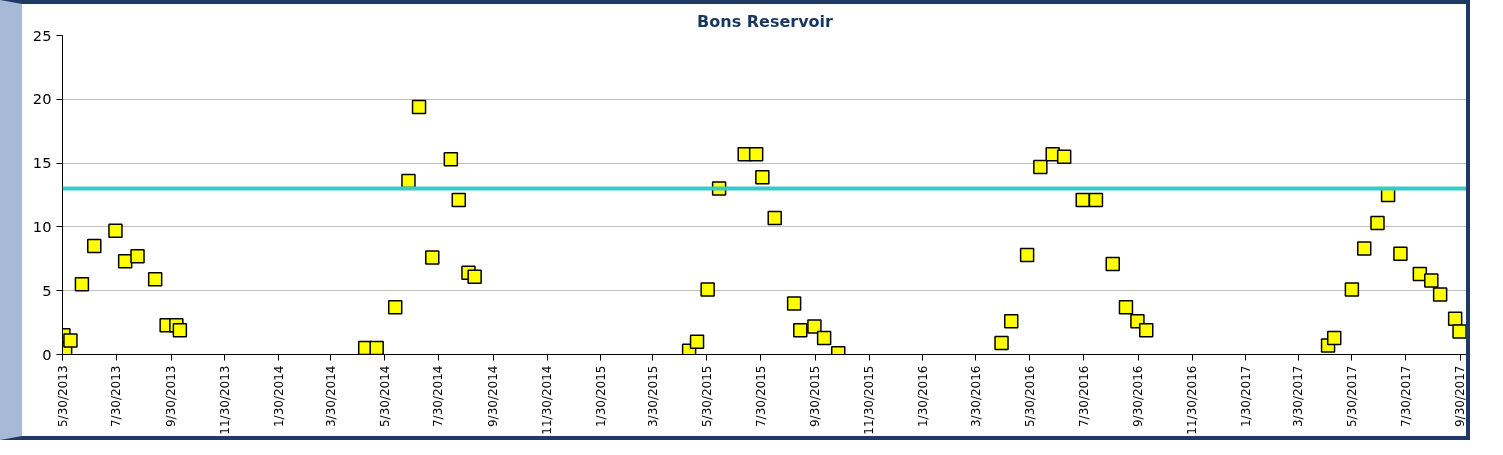 This screenshot has width=1503, height=455. What do you see at coordinates (1083, 396) in the screenshot?
I see `x-tick-label: 7/30/2016` at bounding box center [1083, 396].